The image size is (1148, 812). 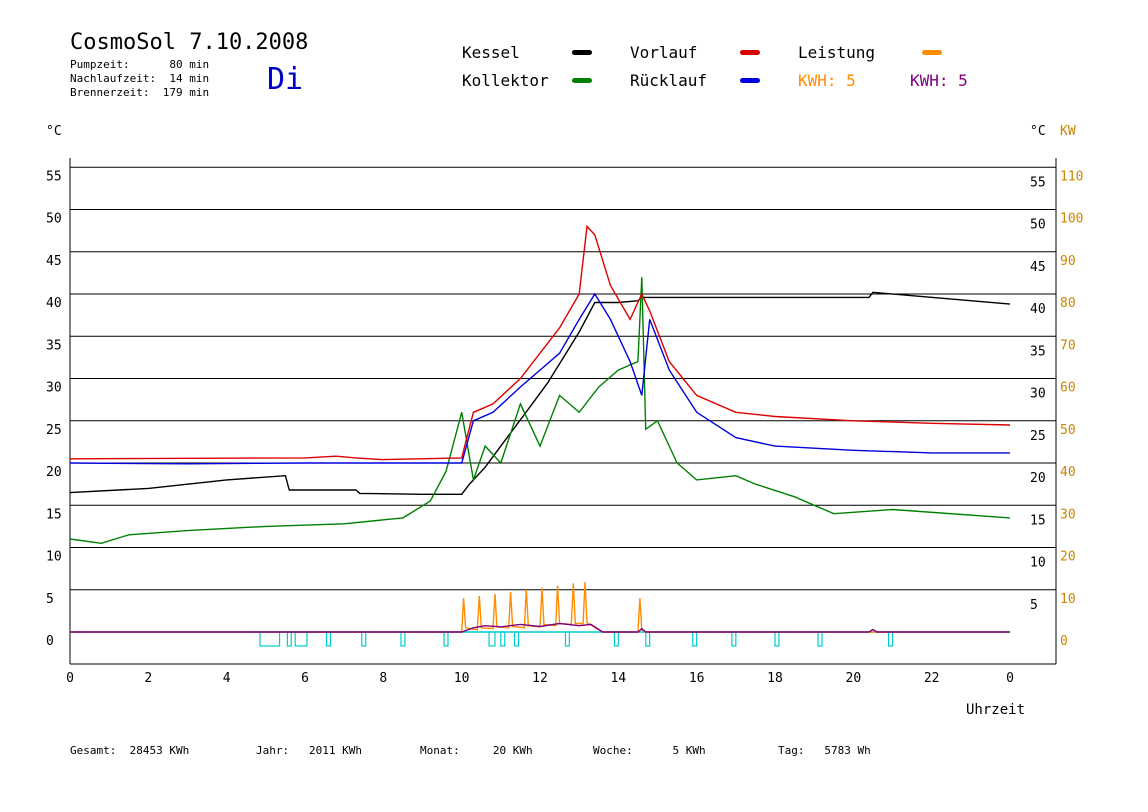 What do you see at coordinates (939, 80) in the screenshot?
I see `legend-kwh-purple: KWH: 5` at bounding box center [939, 80].